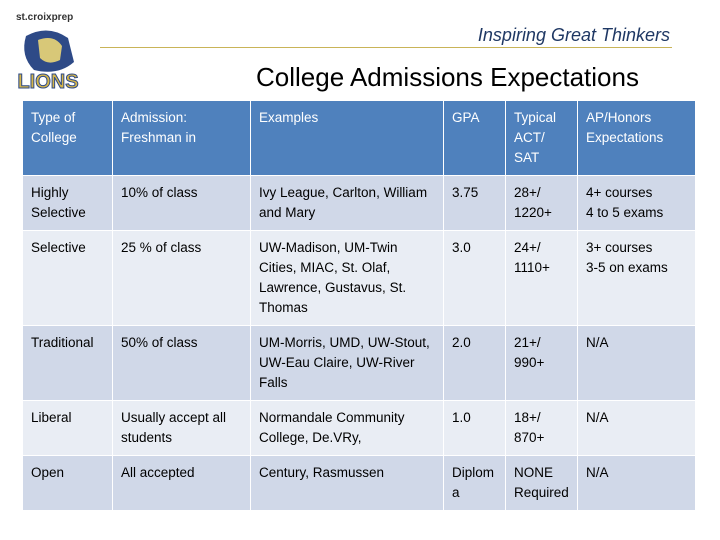 The width and height of the screenshot is (720, 540). Describe the element at coordinates (474, 363) in the screenshot. I see `cell: 2.0` at that location.